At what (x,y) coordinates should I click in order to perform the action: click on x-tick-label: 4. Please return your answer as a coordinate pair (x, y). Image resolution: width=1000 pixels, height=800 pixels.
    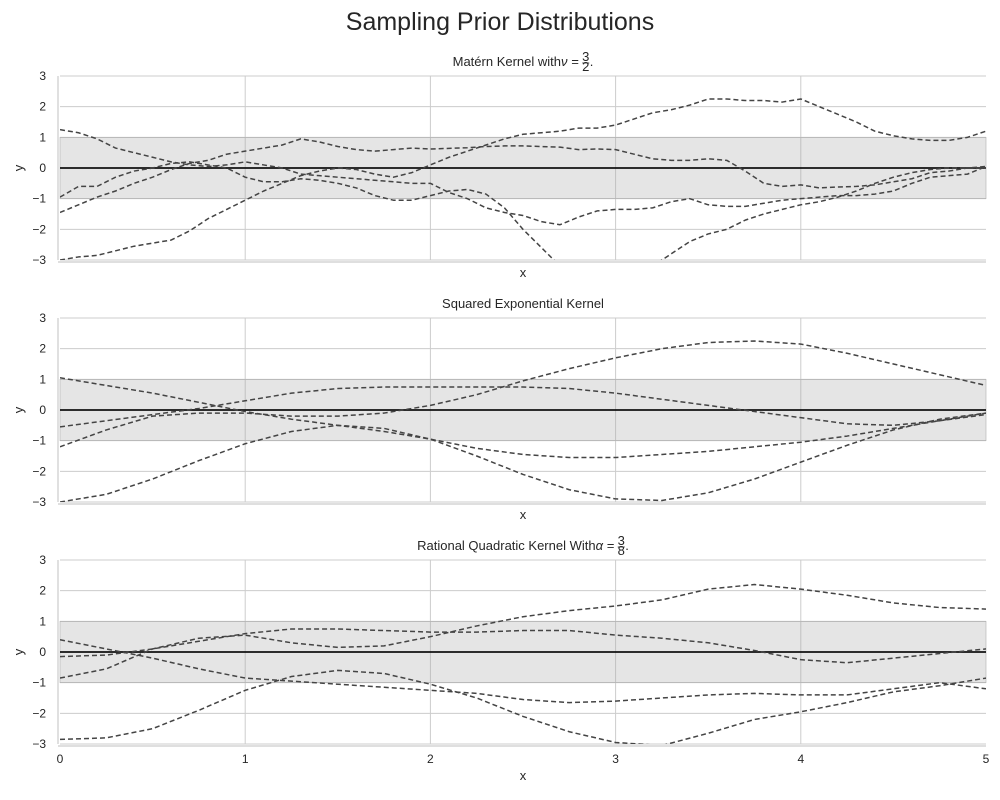
    Looking at the image, I should click on (800, 759).